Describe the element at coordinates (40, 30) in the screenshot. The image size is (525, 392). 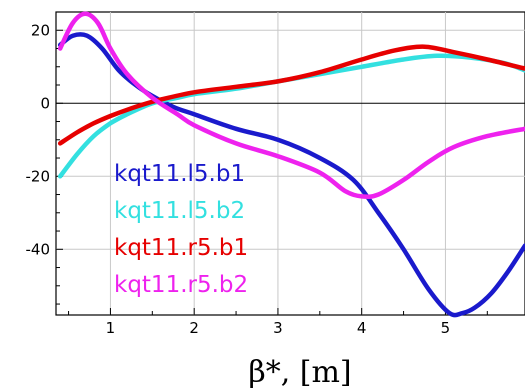
I see `y-tick-label: 20` at that location.